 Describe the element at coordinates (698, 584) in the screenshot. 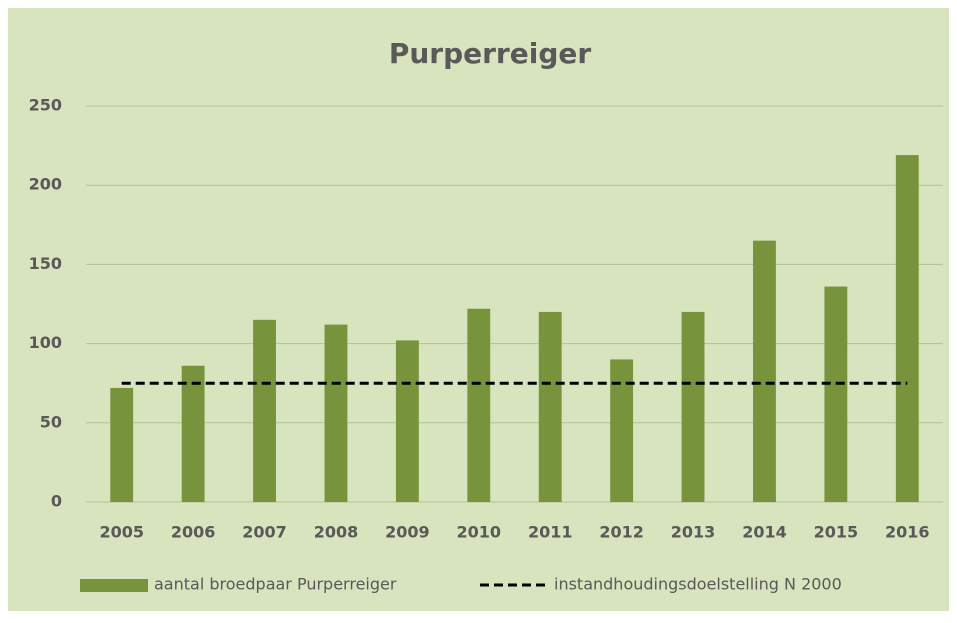

I see `legend-label: instandhoudingsdoelstelling N 2000` at that location.